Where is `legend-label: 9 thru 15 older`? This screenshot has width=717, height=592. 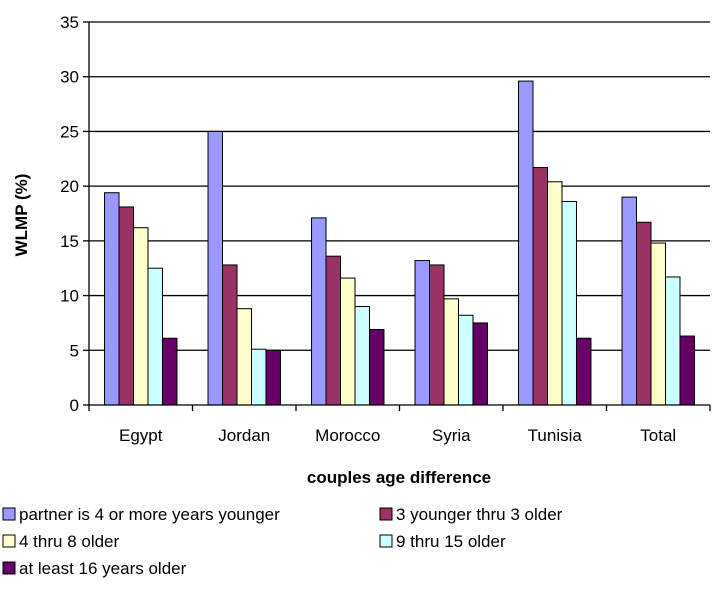
legend-label: 9 thru 15 older is located at coordinates (451, 541).